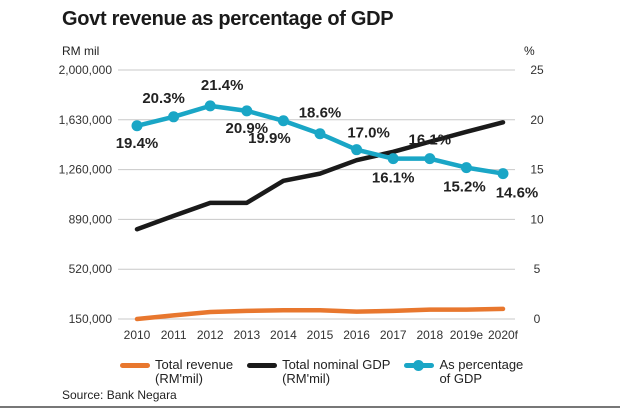 The image size is (620, 410). I want to click on right-tick-label: 0, so click(537, 319).